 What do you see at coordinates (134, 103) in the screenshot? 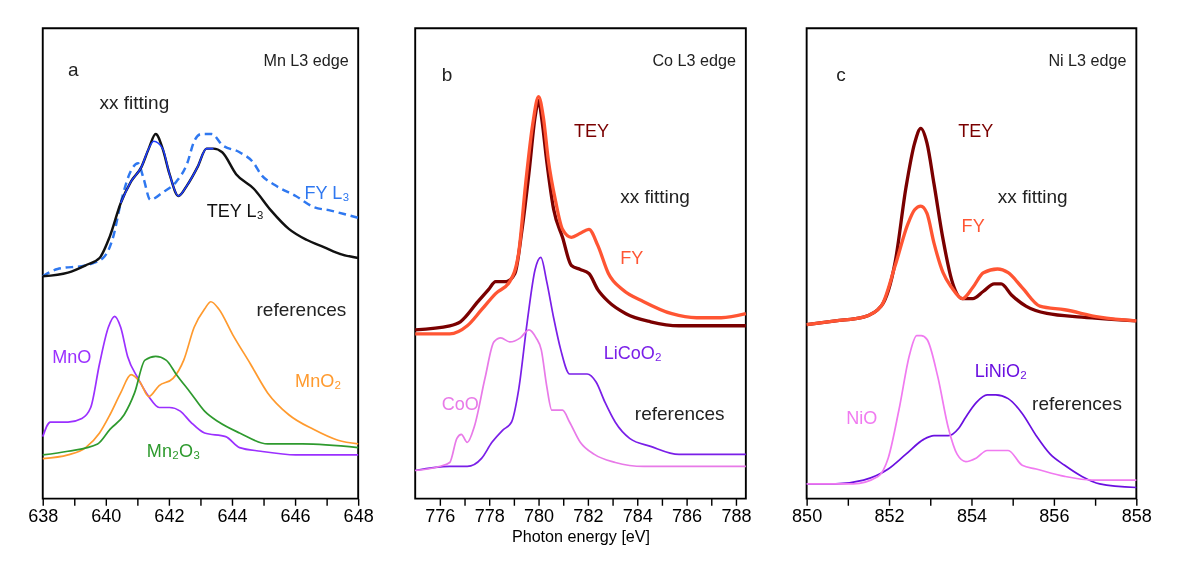
I see `text: xx fitting` at bounding box center [134, 103].